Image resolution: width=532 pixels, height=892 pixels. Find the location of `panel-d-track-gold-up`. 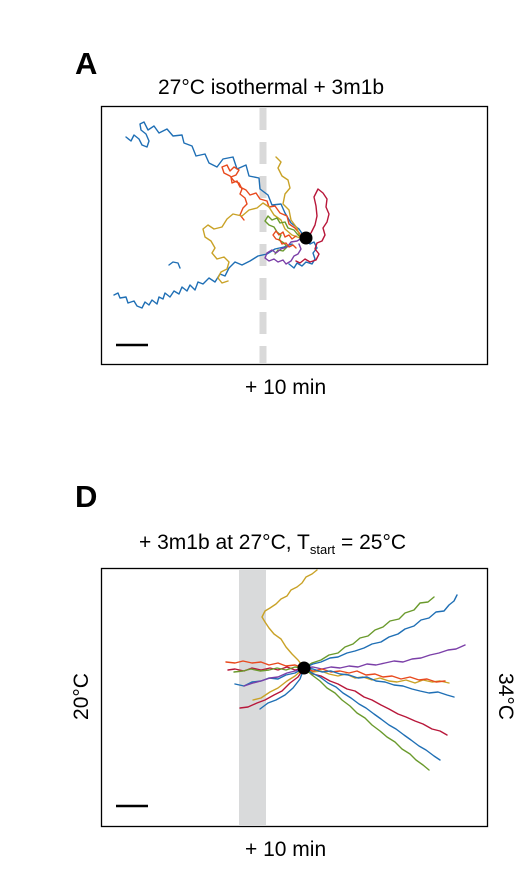

panel-d-track-gold-up is located at coordinates (289, 619).